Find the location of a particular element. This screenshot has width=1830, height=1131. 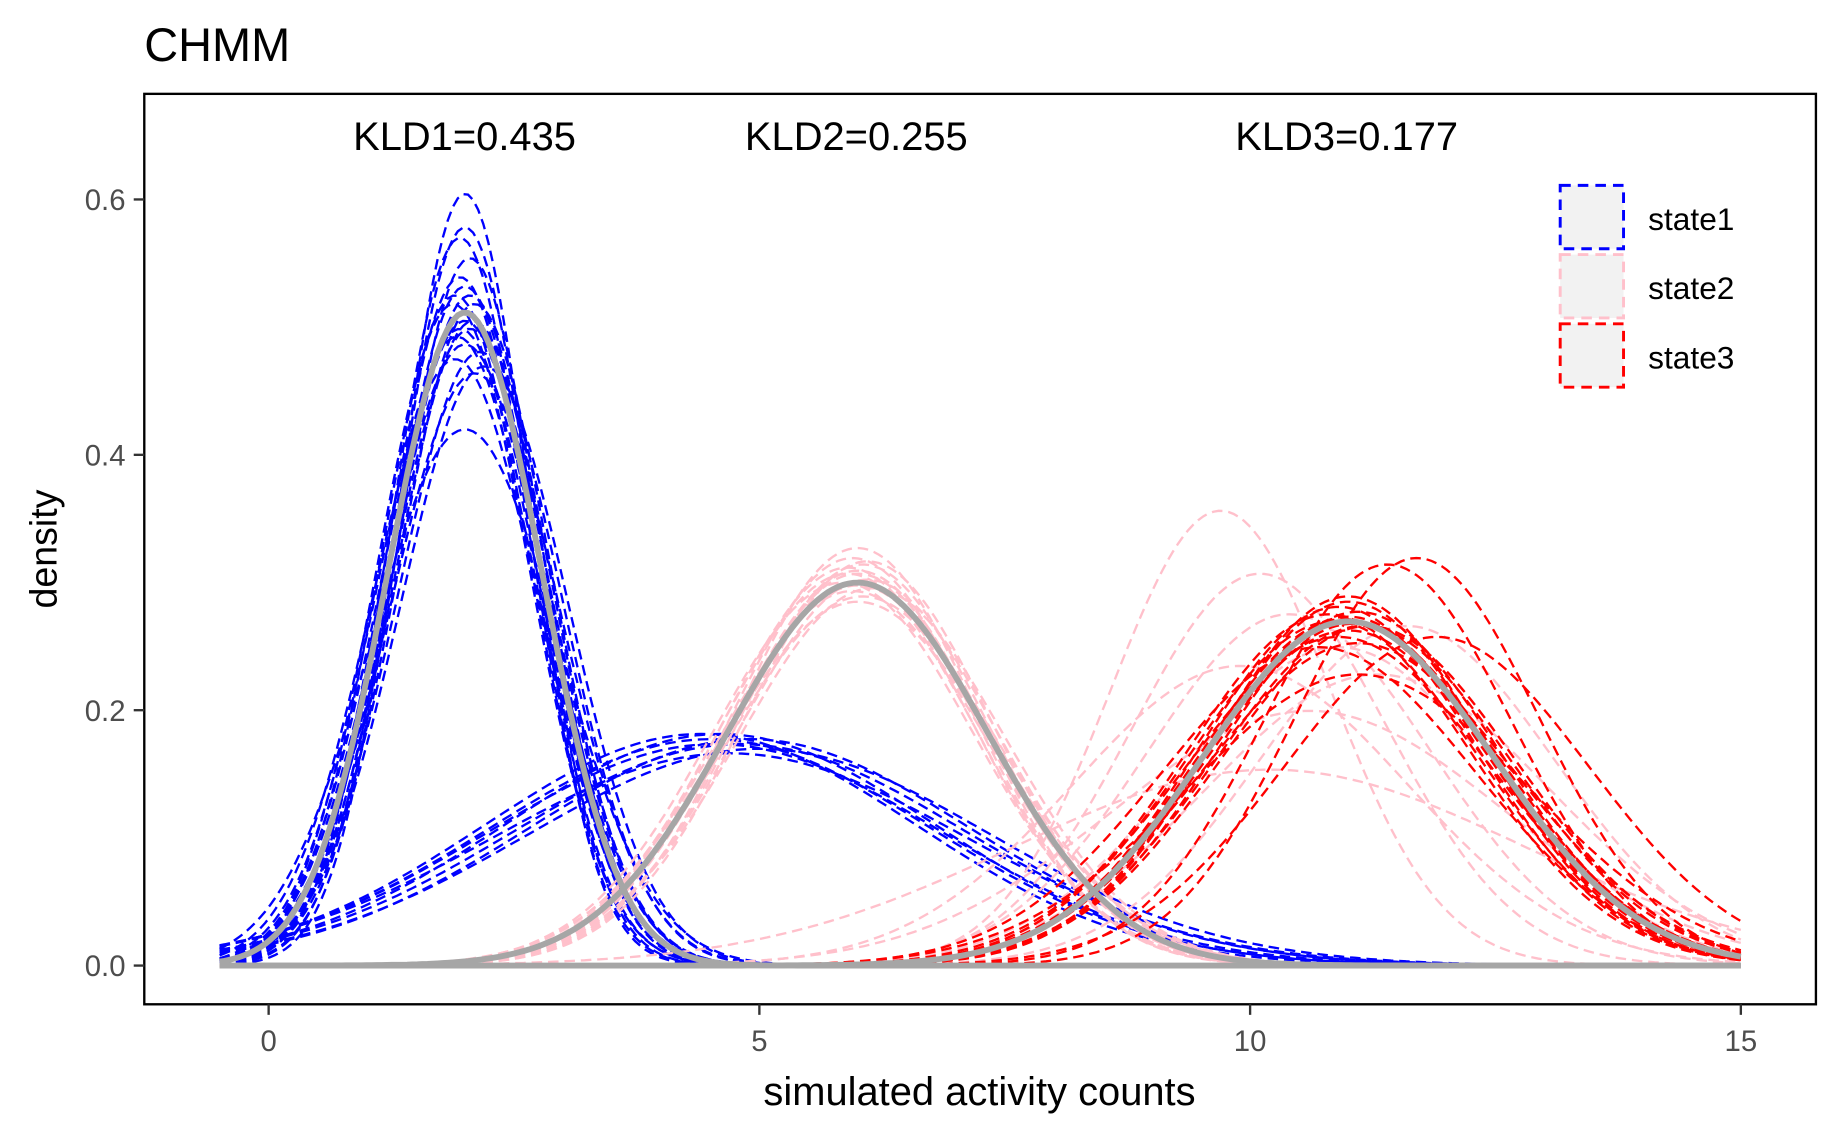

legend-item-state1: state1 is located at coordinates (1646, 217).